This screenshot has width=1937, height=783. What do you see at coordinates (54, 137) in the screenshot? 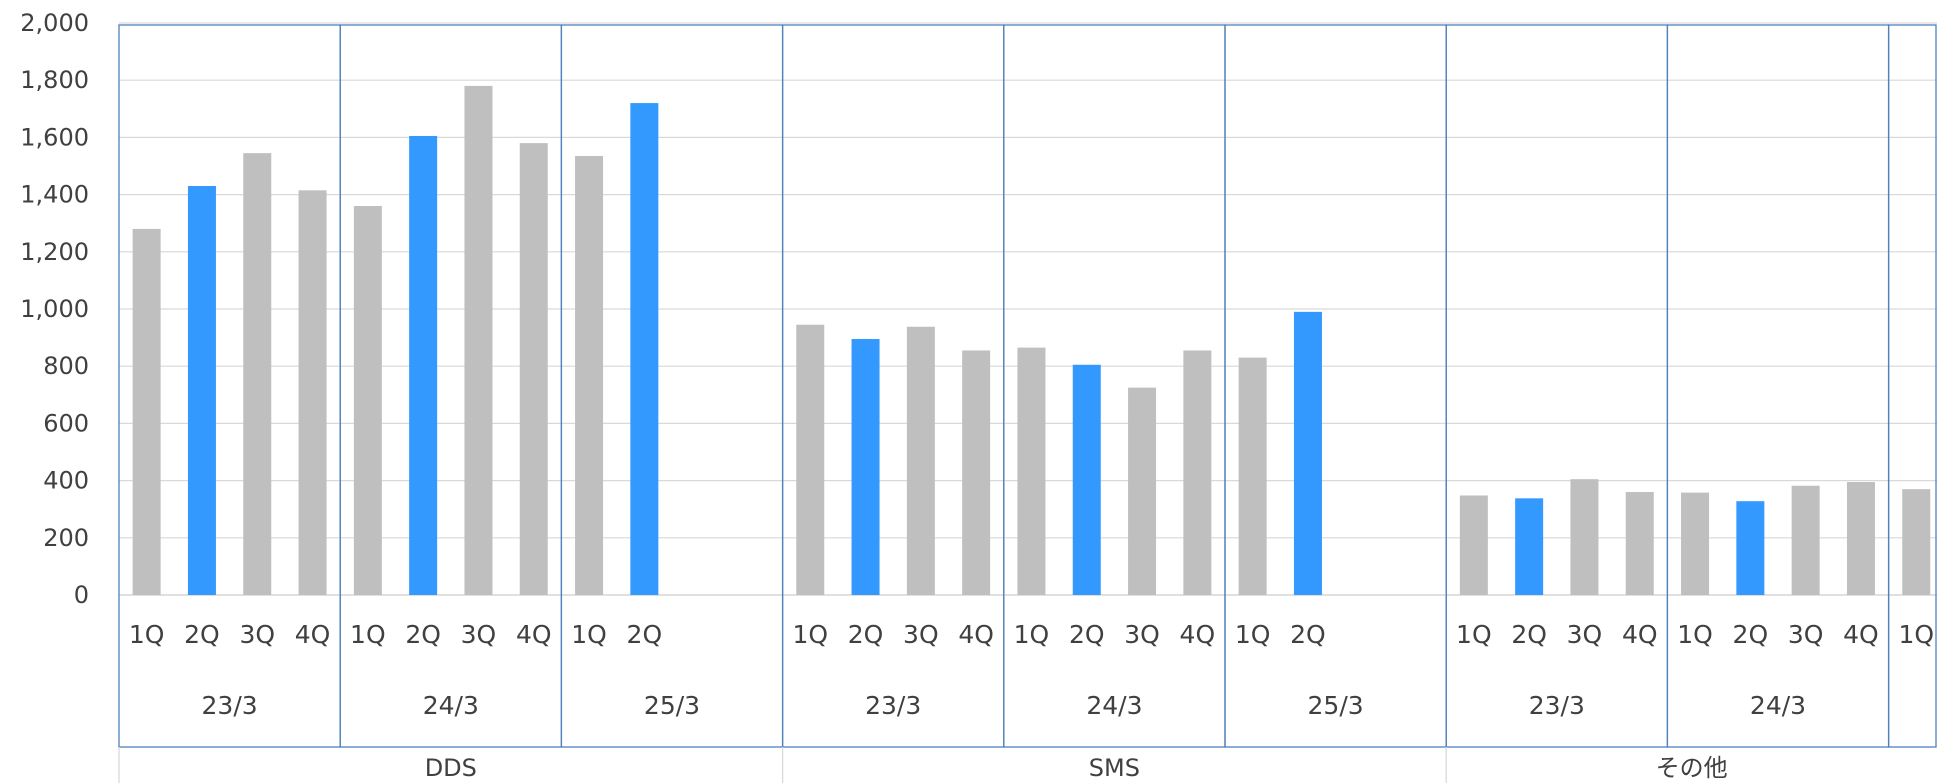
I see `y-tick-label: 1,600` at bounding box center [54, 137].